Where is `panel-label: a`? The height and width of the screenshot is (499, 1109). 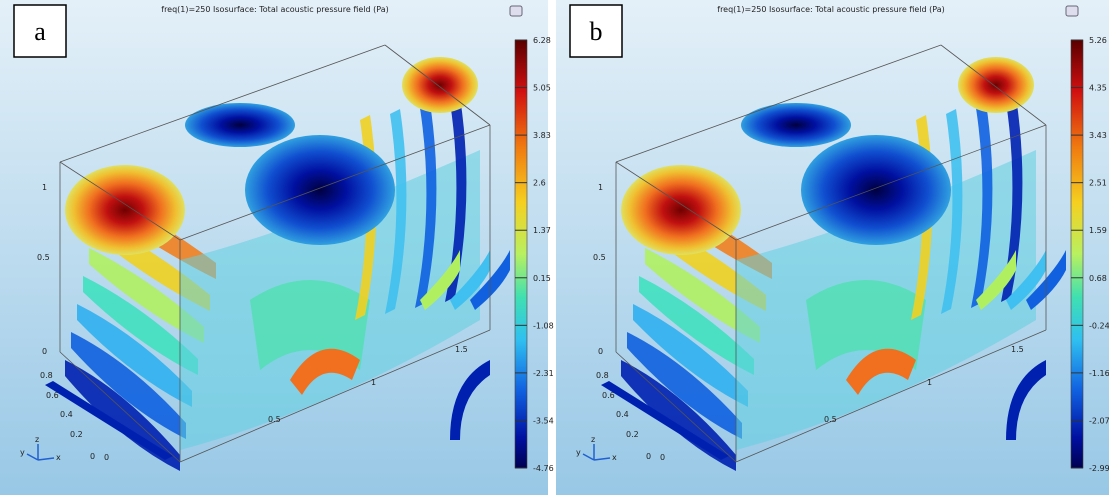
panel-label: a is located at coordinates (40, 31).